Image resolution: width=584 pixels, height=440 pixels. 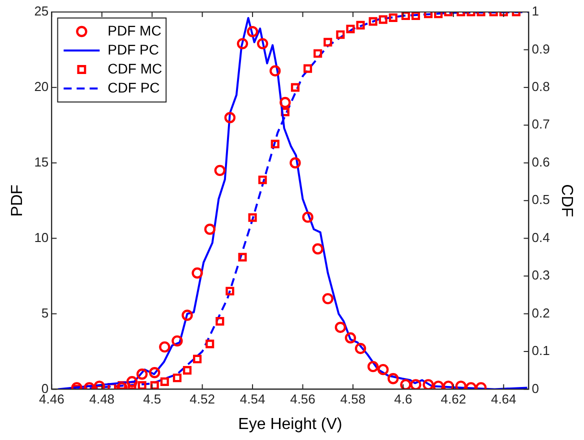 What do you see at coordinates (403, 399) in the screenshot?
I see `x-tick-label: 4.6` at bounding box center [403, 399].